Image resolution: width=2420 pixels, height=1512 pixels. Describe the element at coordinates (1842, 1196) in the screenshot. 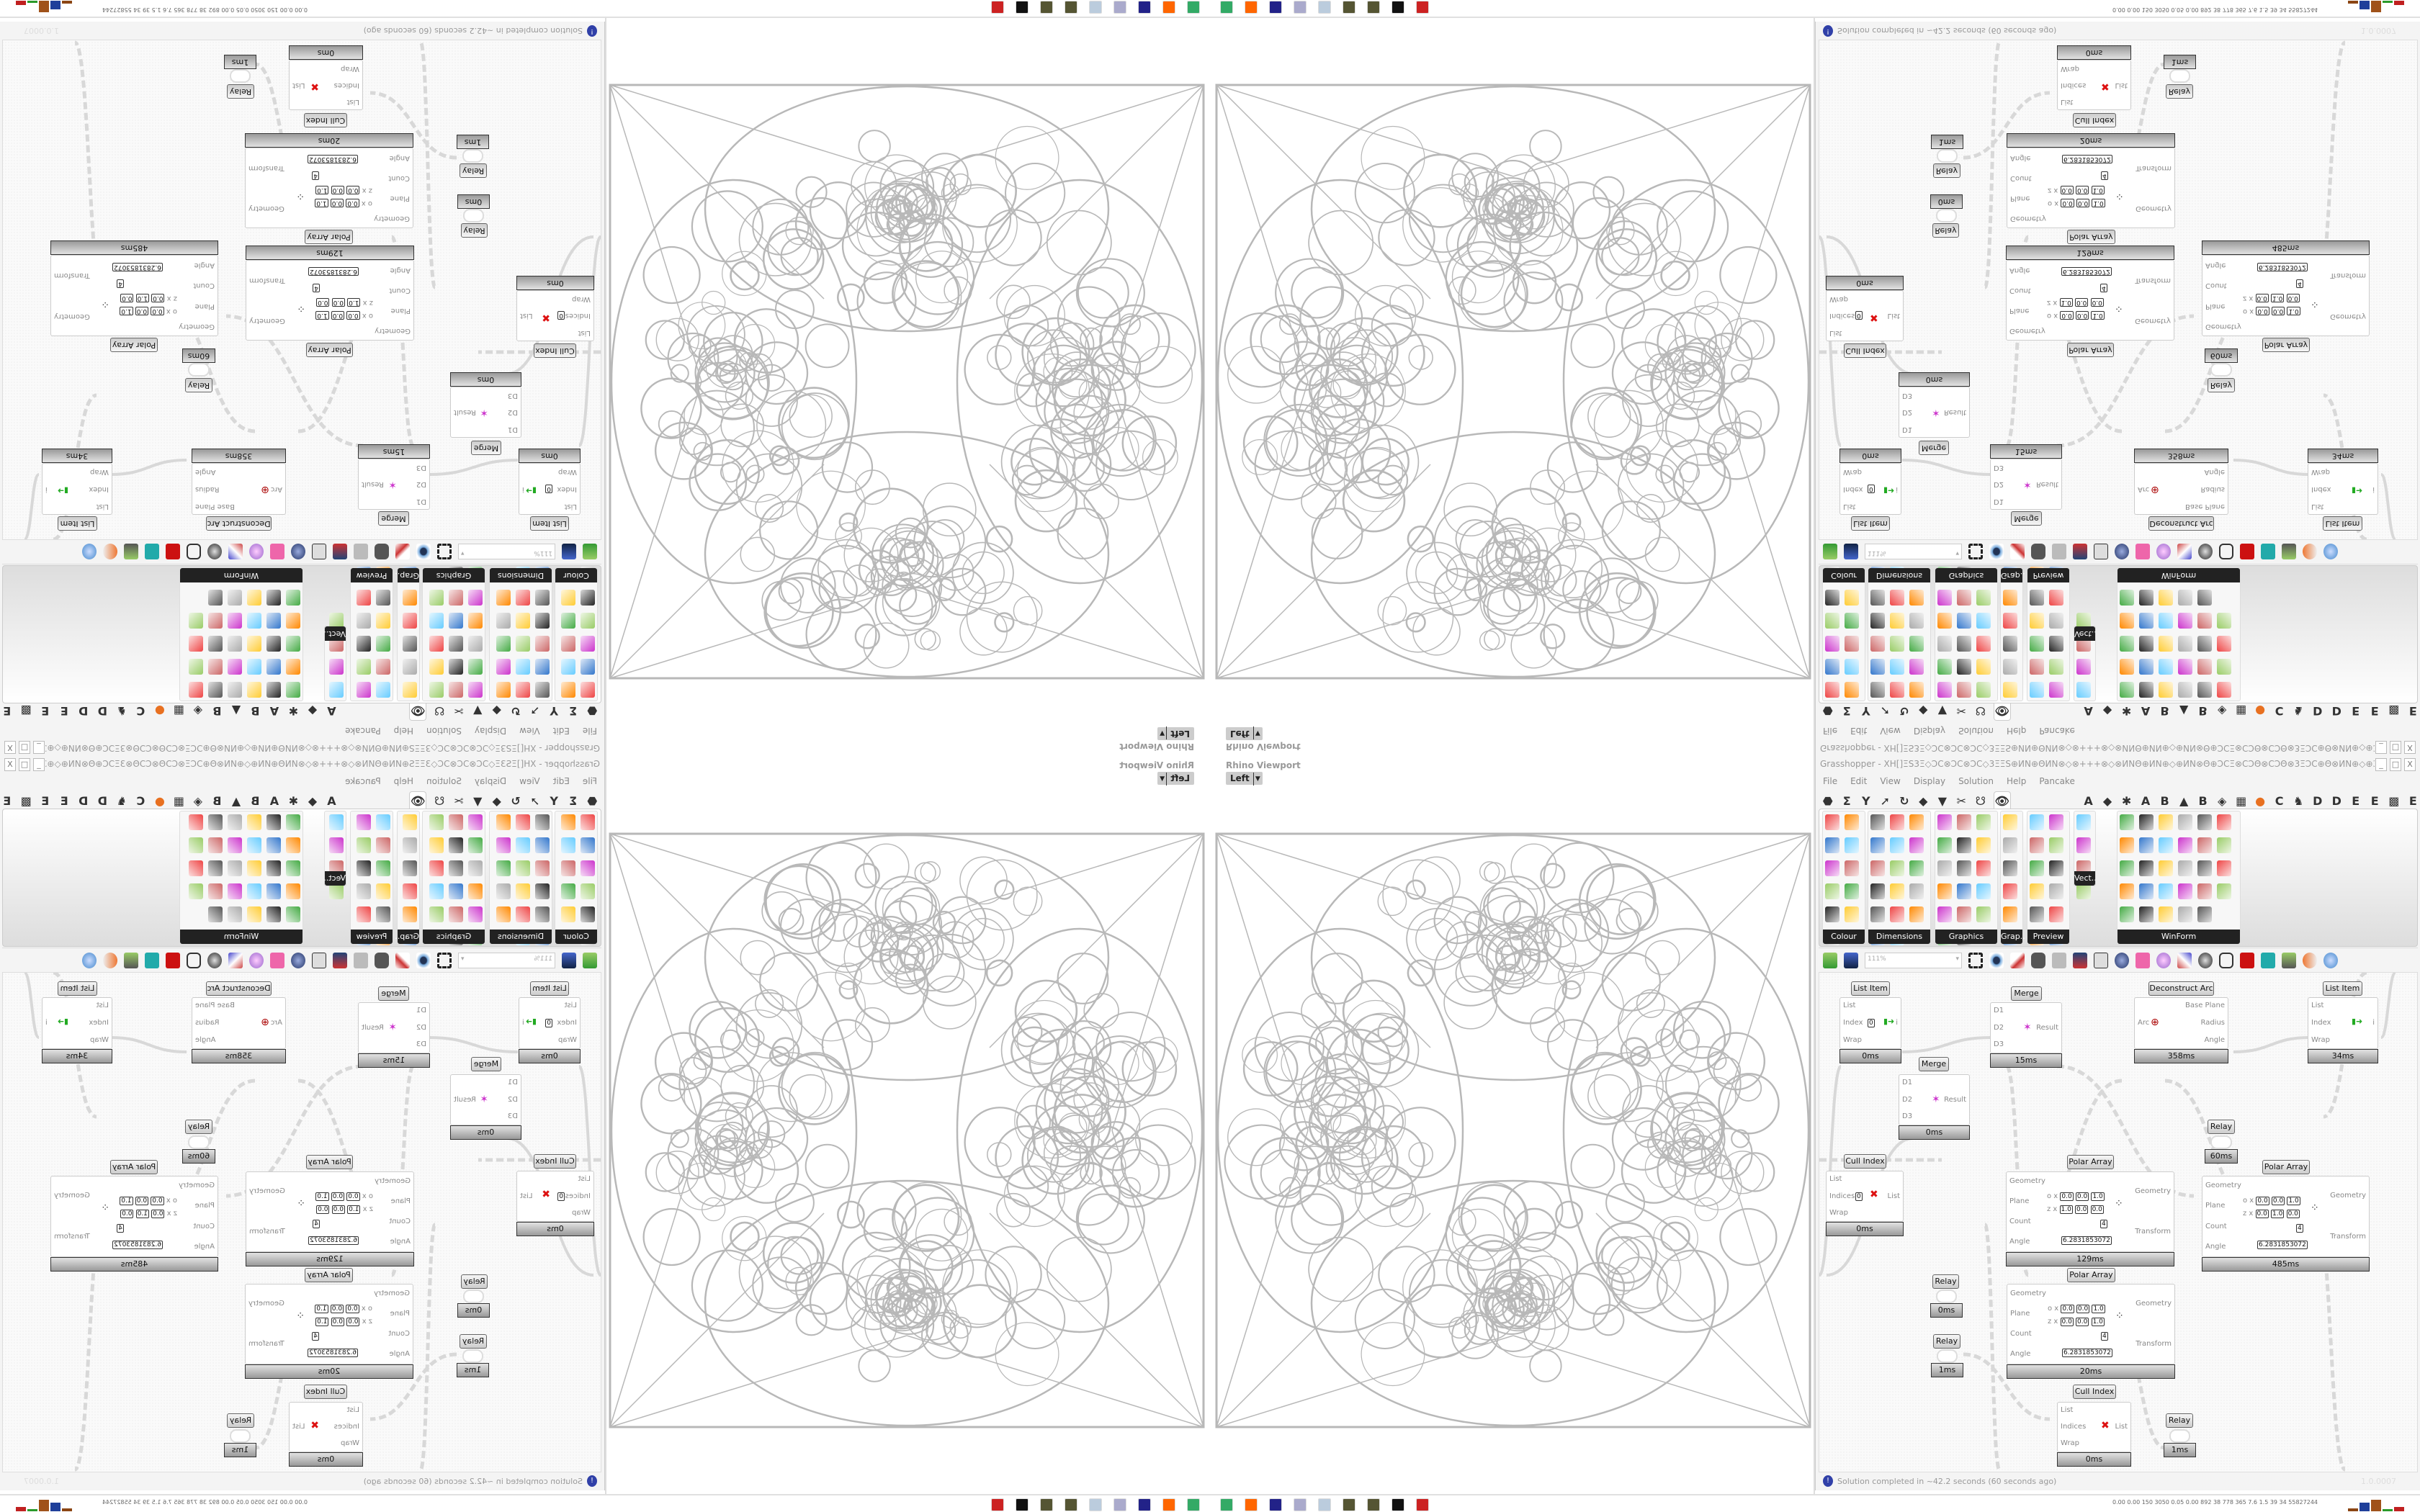

I see `input-param: Indices` at that location.